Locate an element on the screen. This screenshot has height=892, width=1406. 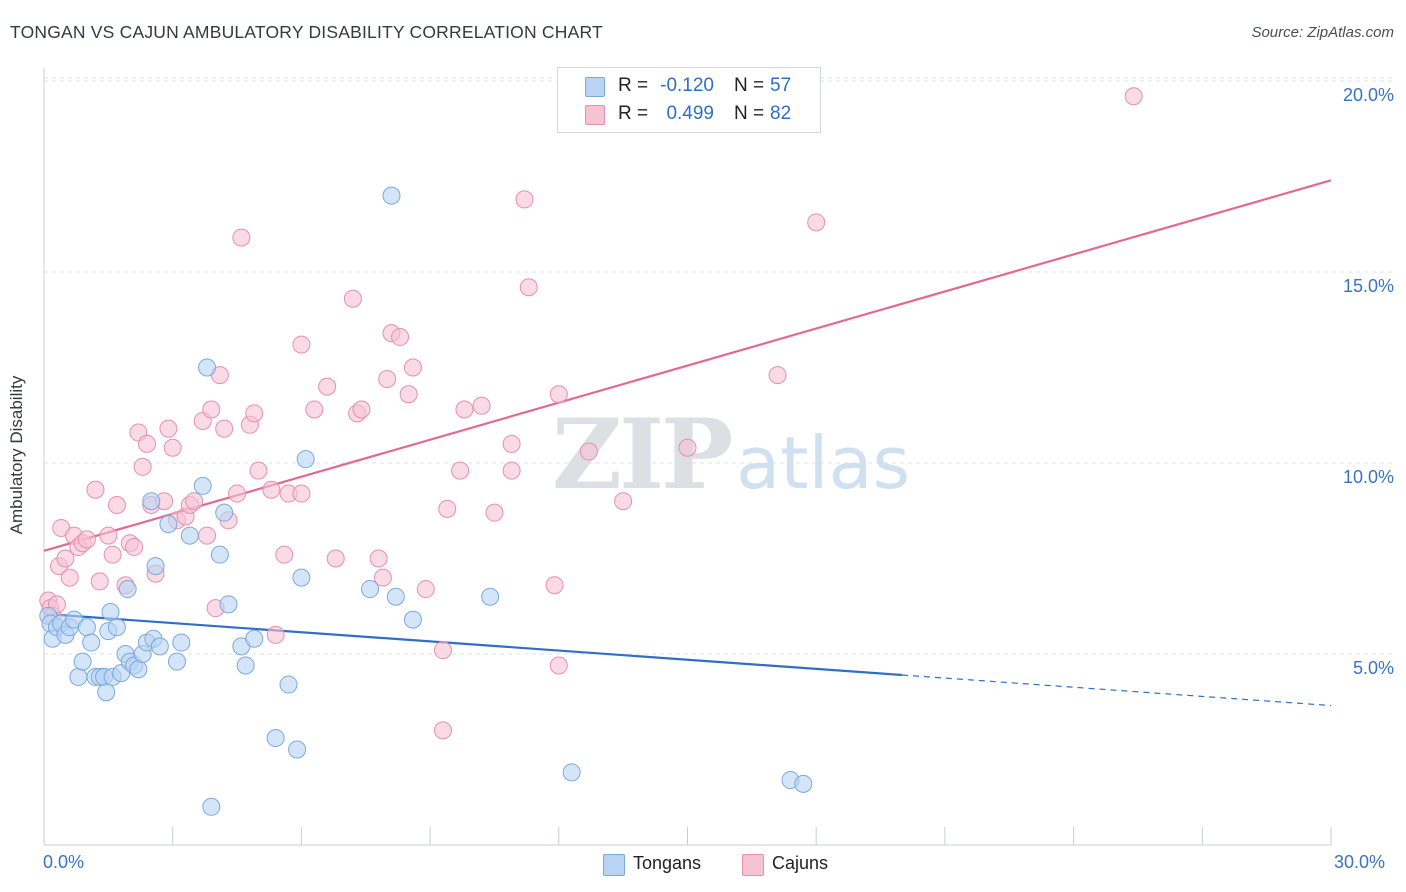
r-label: R = is located at coordinates (633, 85).